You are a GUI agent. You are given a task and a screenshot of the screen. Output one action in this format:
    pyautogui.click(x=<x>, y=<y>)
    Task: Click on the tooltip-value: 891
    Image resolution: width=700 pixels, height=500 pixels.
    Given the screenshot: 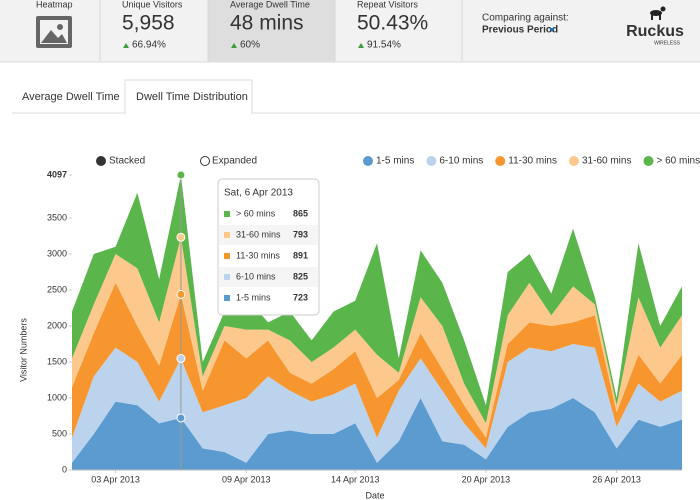 What is the action you would take?
    pyautogui.click(x=300, y=255)
    